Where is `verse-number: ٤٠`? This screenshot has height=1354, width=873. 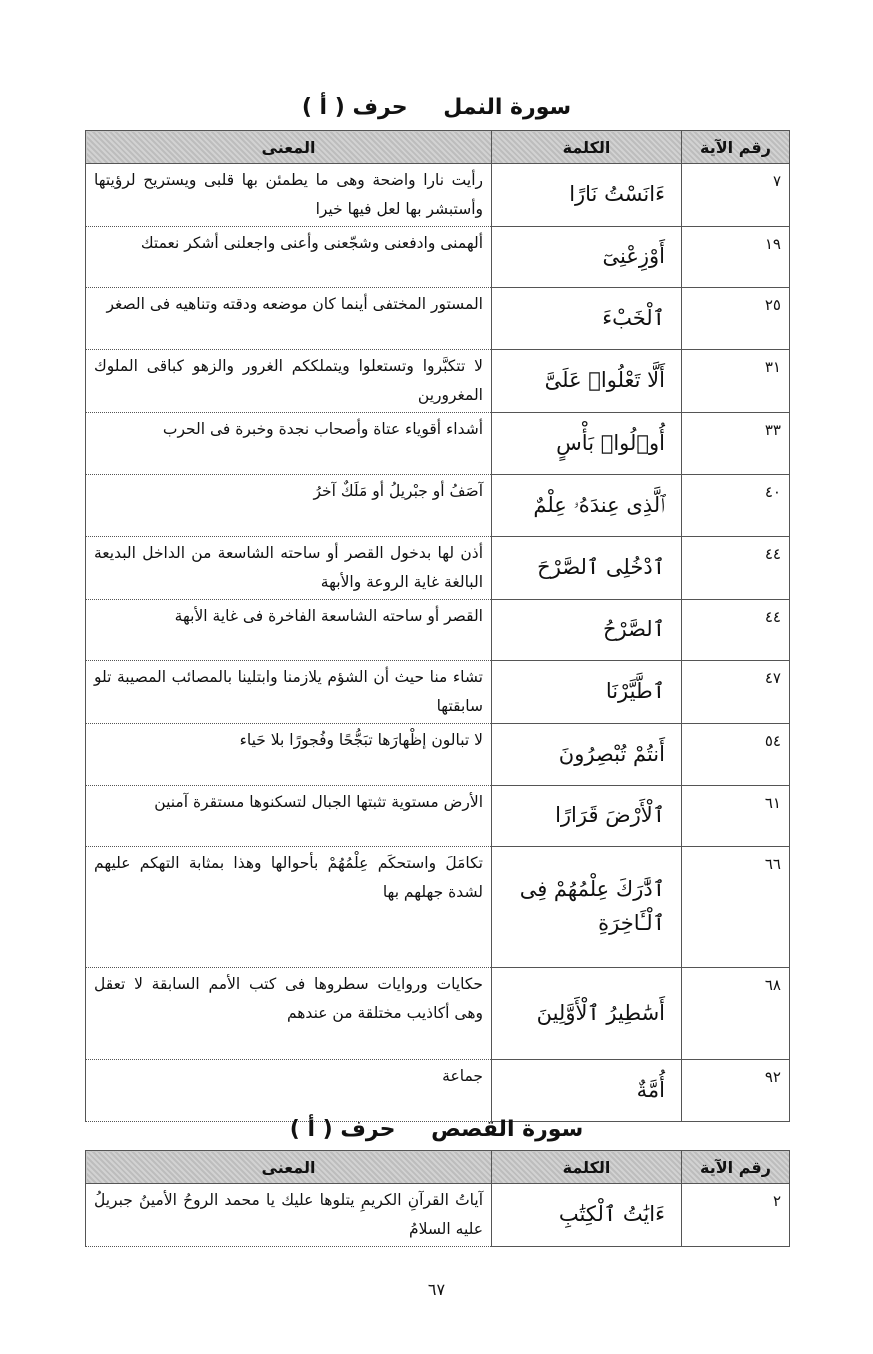 verse-number: ٤٠ is located at coordinates (735, 505).